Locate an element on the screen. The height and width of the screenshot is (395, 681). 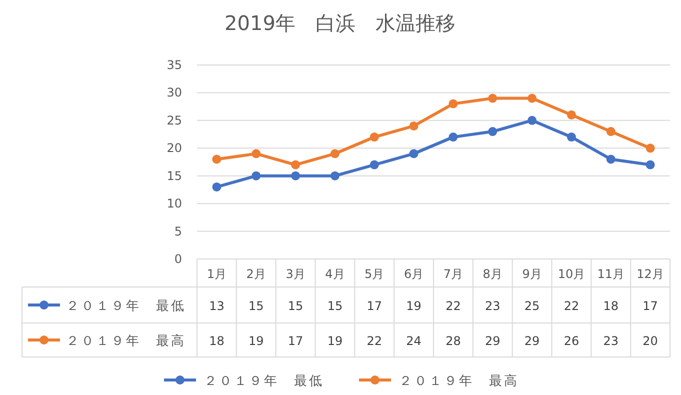
y-tick-label: 5 is located at coordinates (178, 231).